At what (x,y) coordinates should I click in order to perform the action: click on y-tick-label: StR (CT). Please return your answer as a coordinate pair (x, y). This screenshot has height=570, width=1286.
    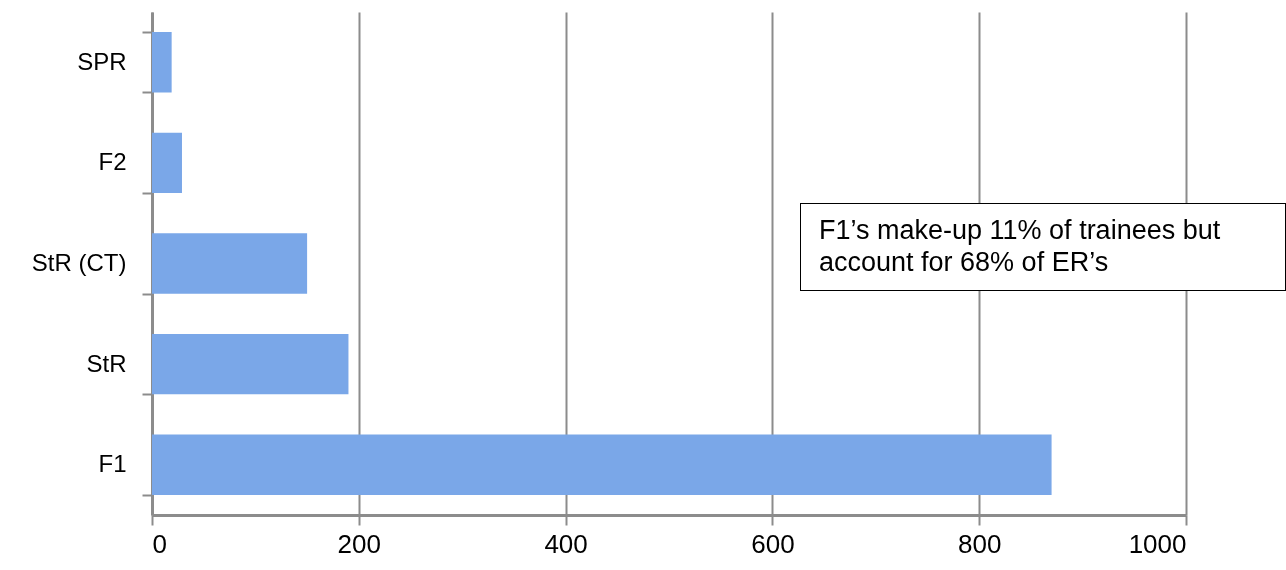
    Looking at the image, I should click on (79, 262).